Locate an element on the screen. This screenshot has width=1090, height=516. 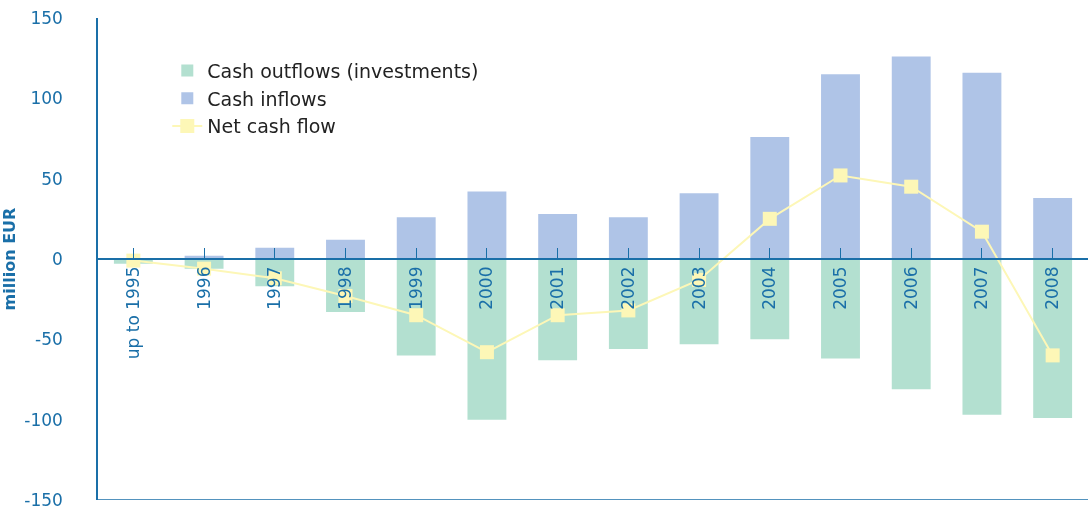
legend-label: Net cash flow is located at coordinates (271, 126).